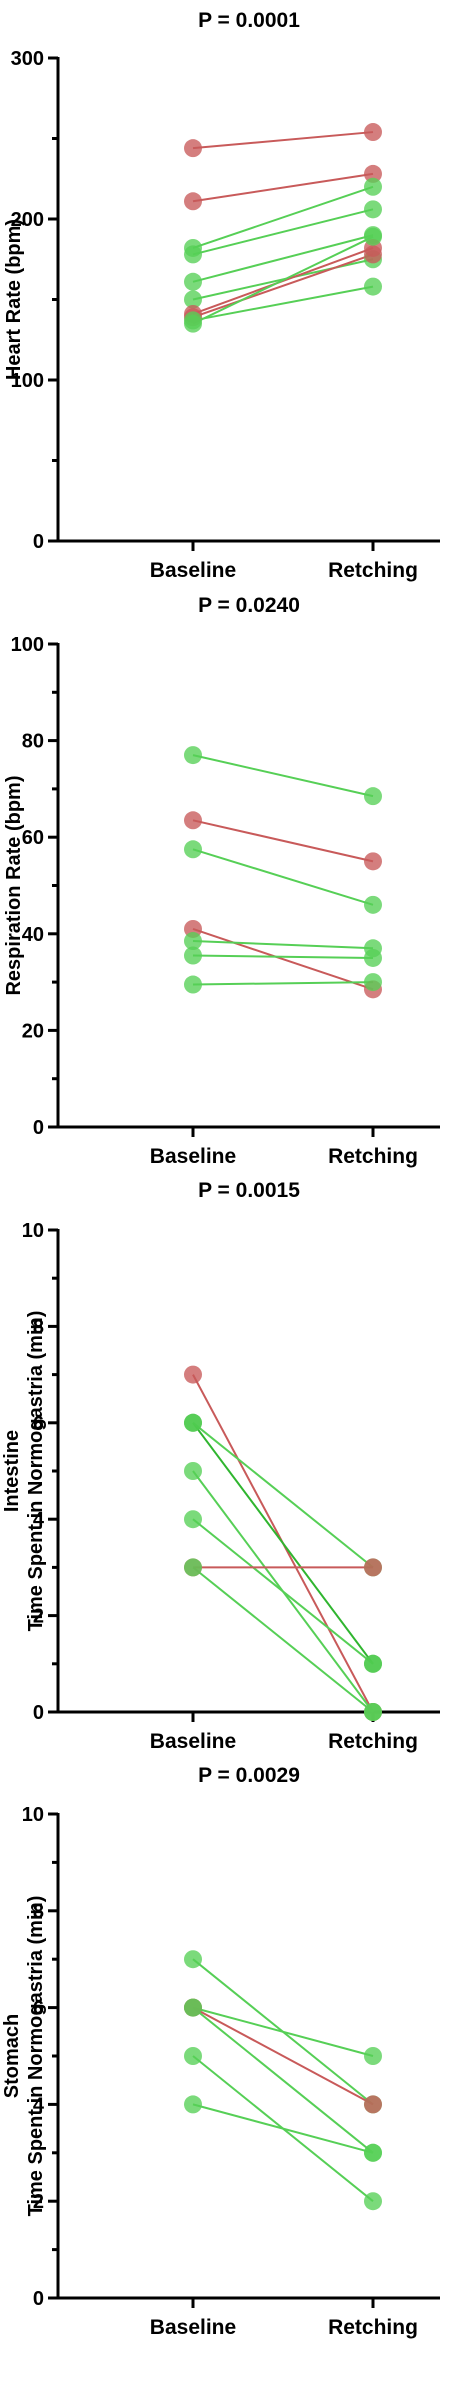 The height and width of the screenshot is (2405, 472). Describe the element at coordinates (249, 1190) in the screenshot. I see `chart-title: P = 0.0015` at that location.